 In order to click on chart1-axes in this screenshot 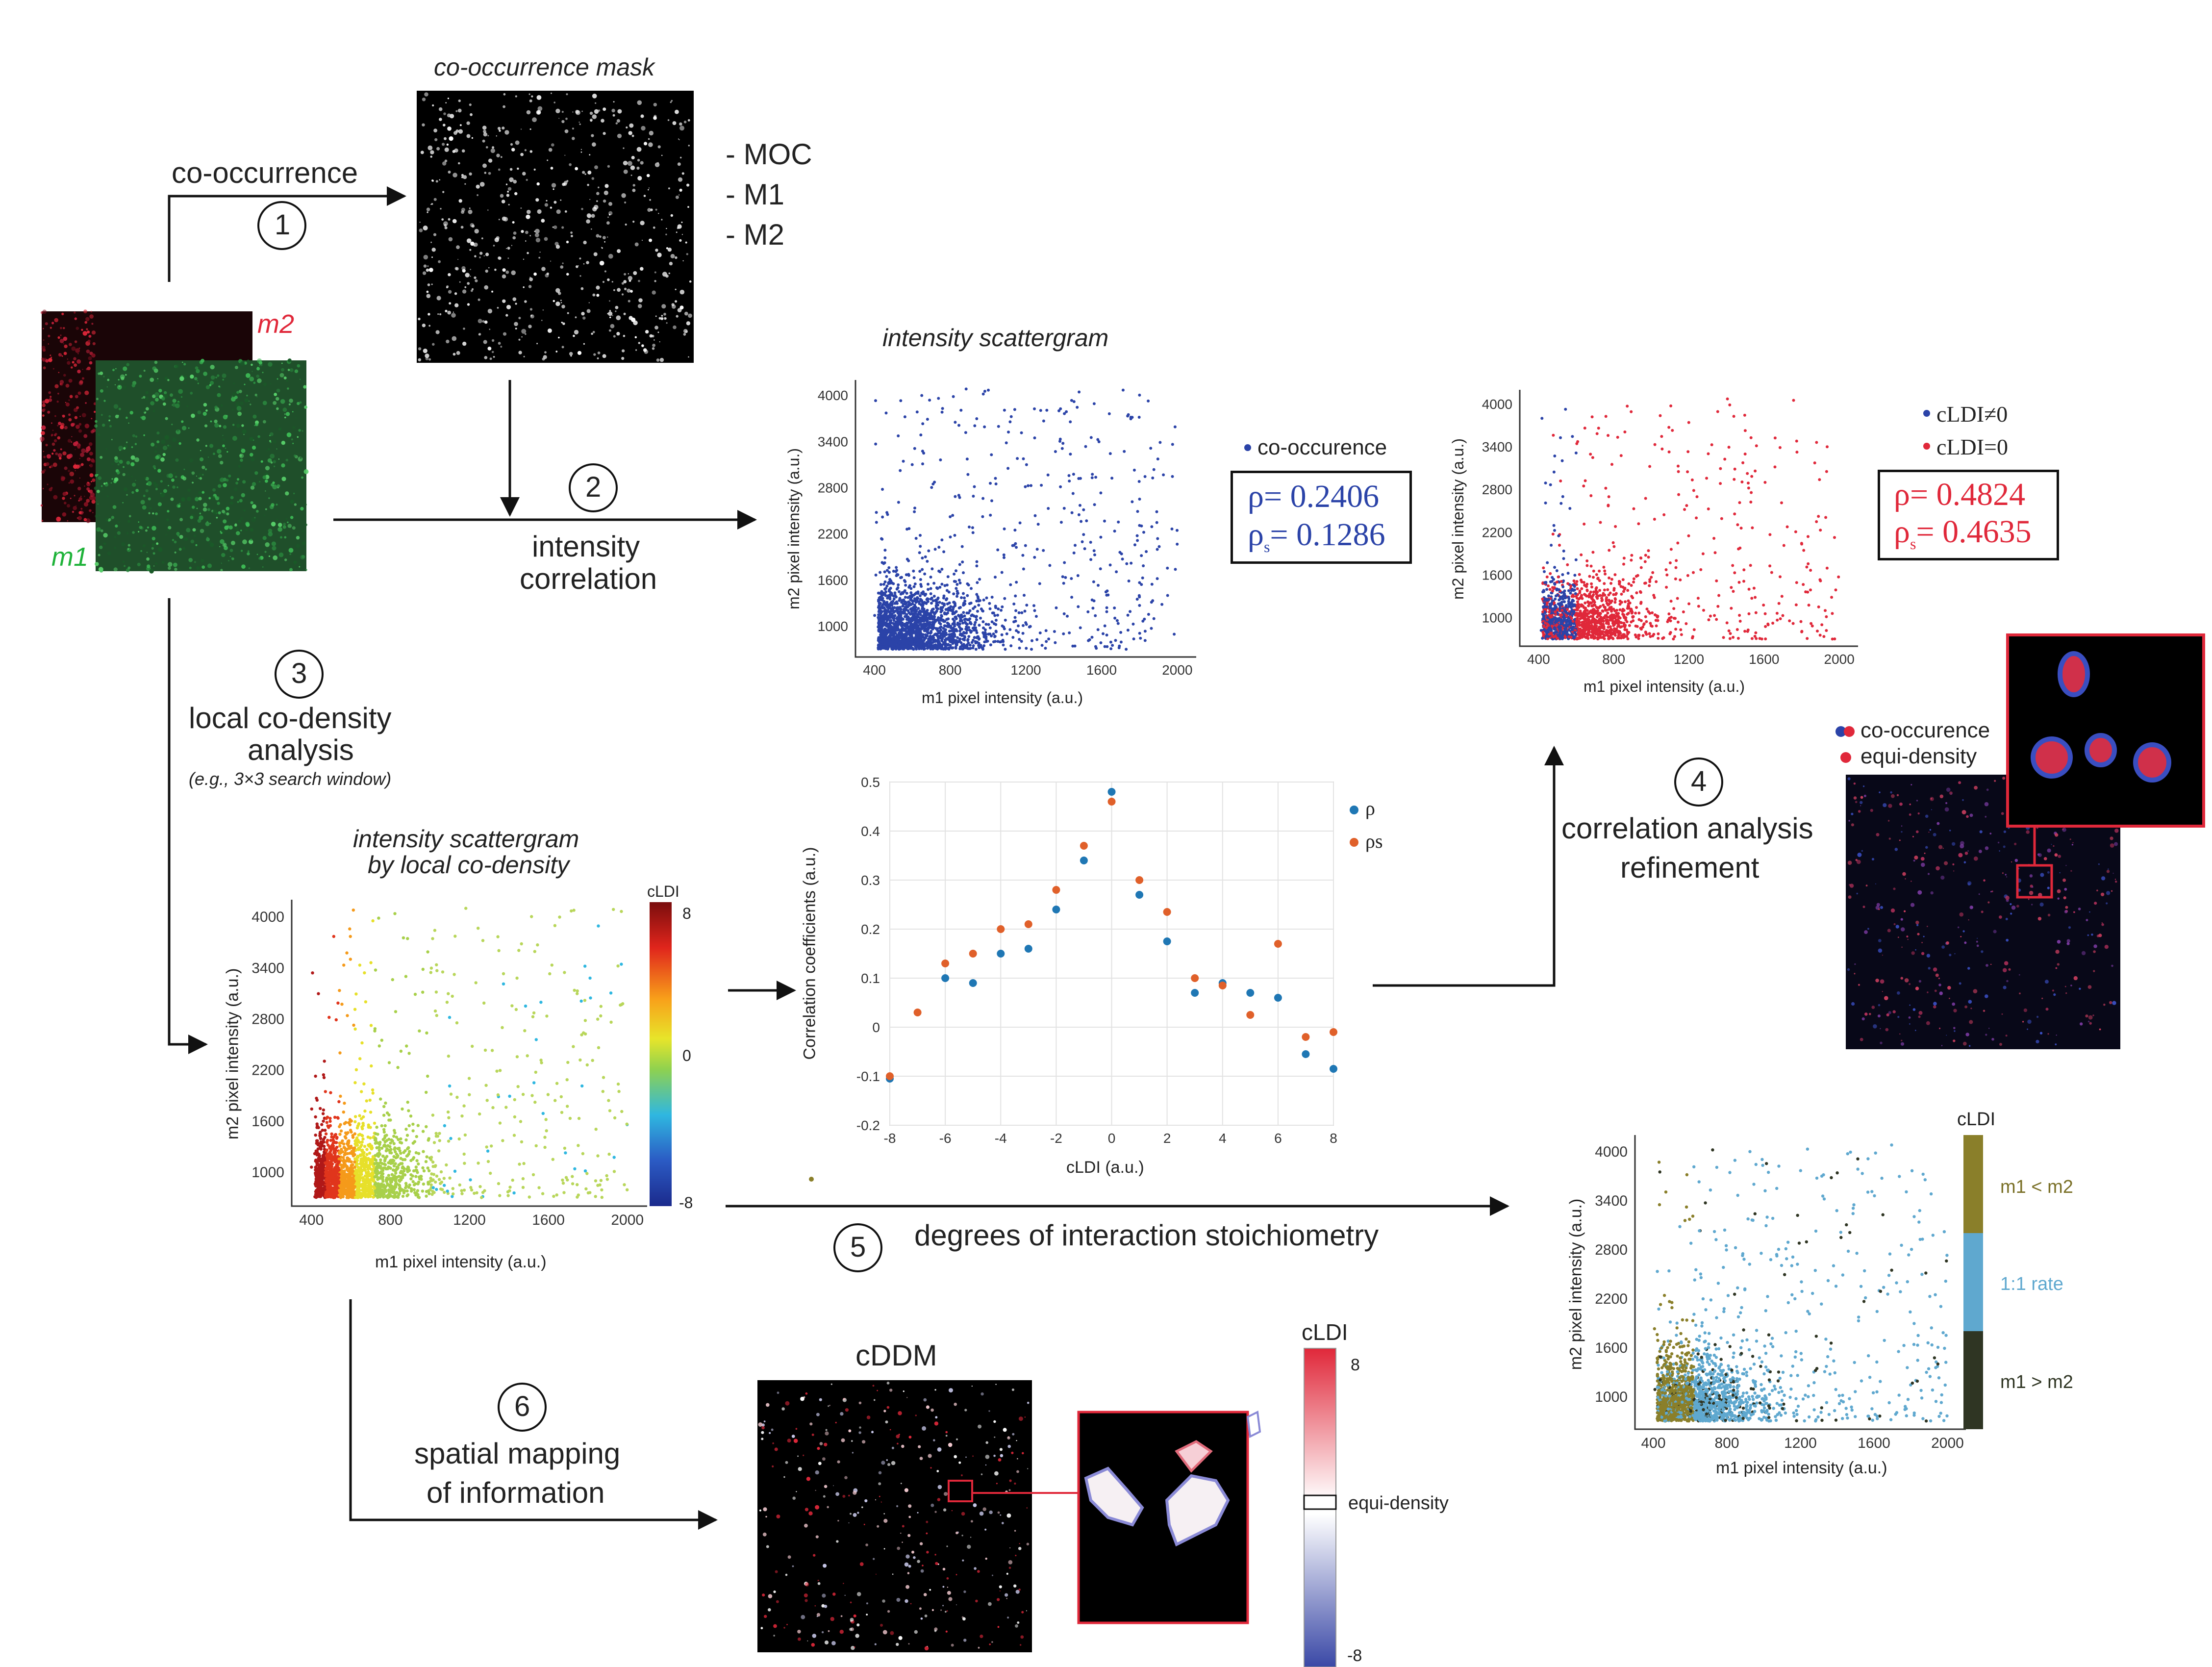, I will do `click(1025, 519)`.